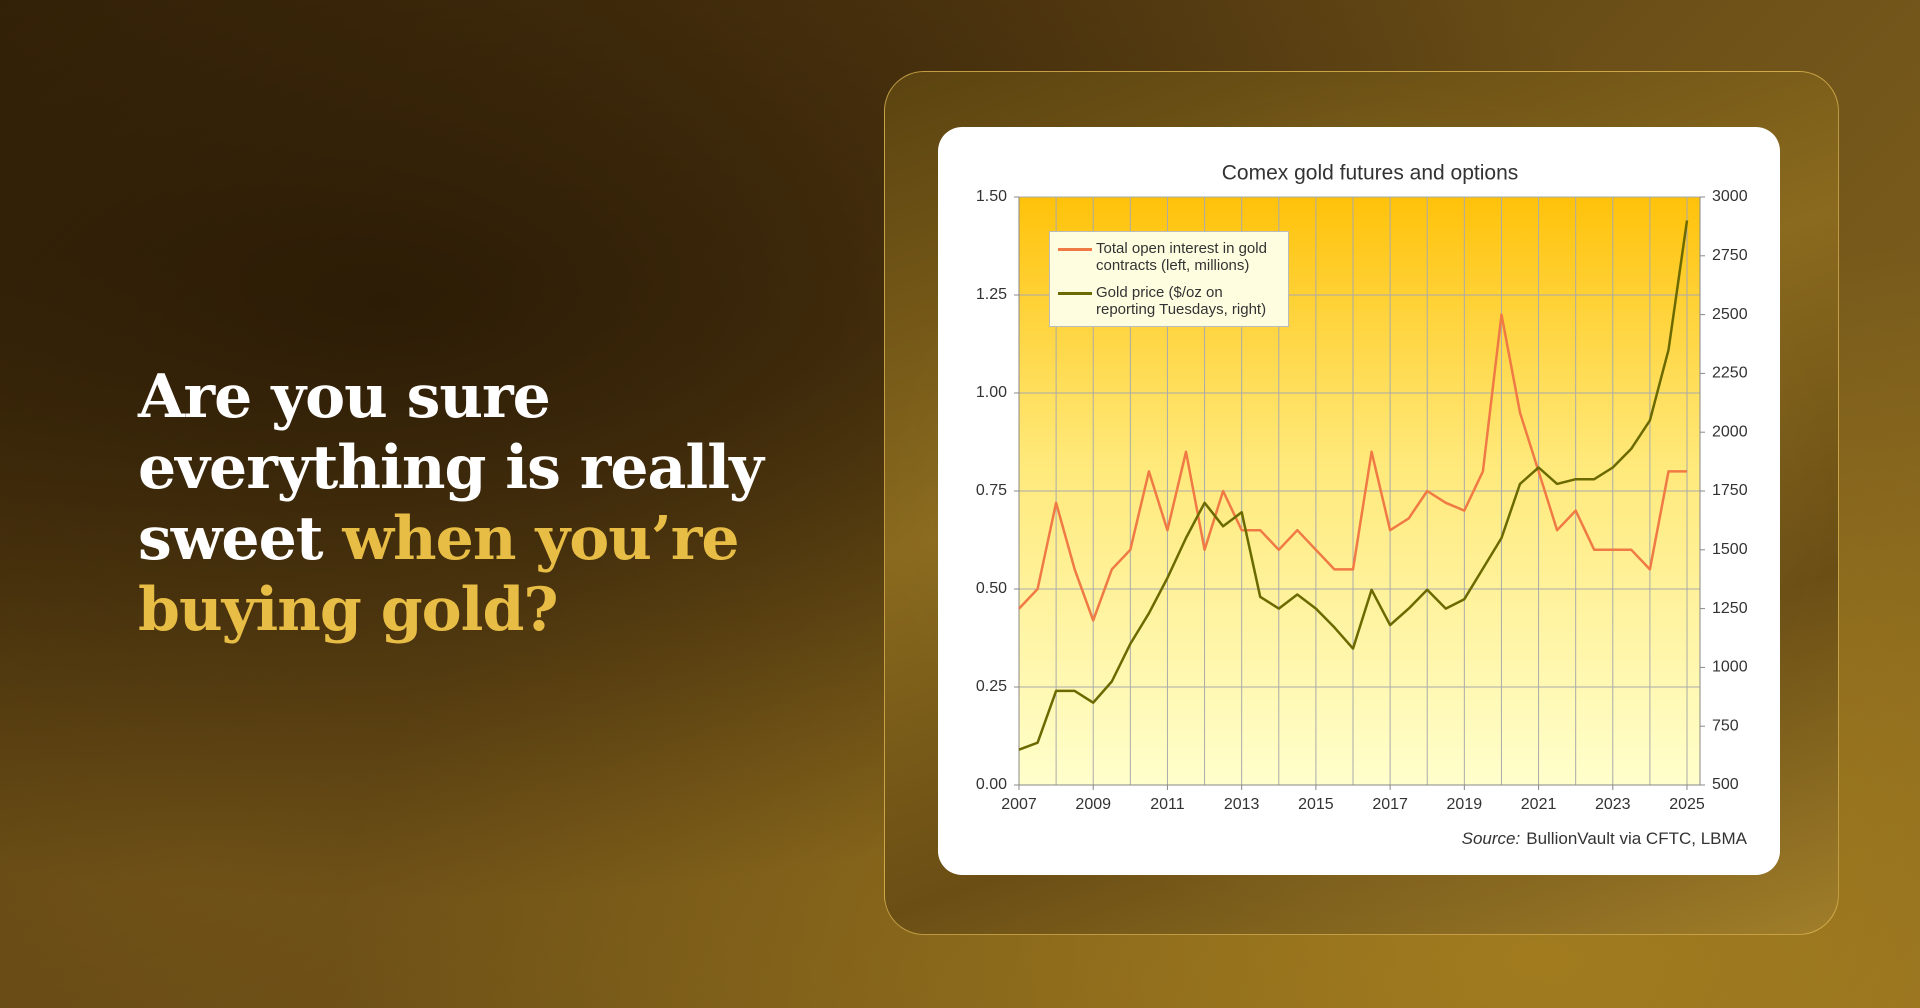 The height and width of the screenshot is (1008, 1920). What do you see at coordinates (1636, 838) in the screenshot?
I see `source-text: BullionVault via CFTC, LBMA` at bounding box center [1636, 838].